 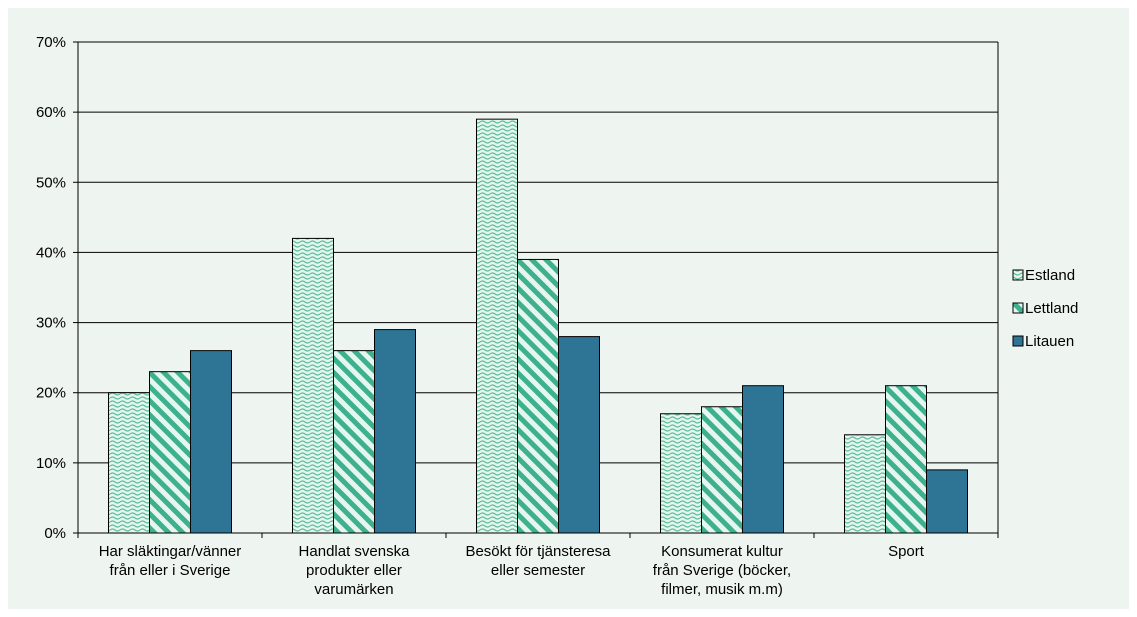 What do you see at coordinates (51, 182) in the screenshot?
I see `y-tick-label: 50%` at bounding box center [51, 182].